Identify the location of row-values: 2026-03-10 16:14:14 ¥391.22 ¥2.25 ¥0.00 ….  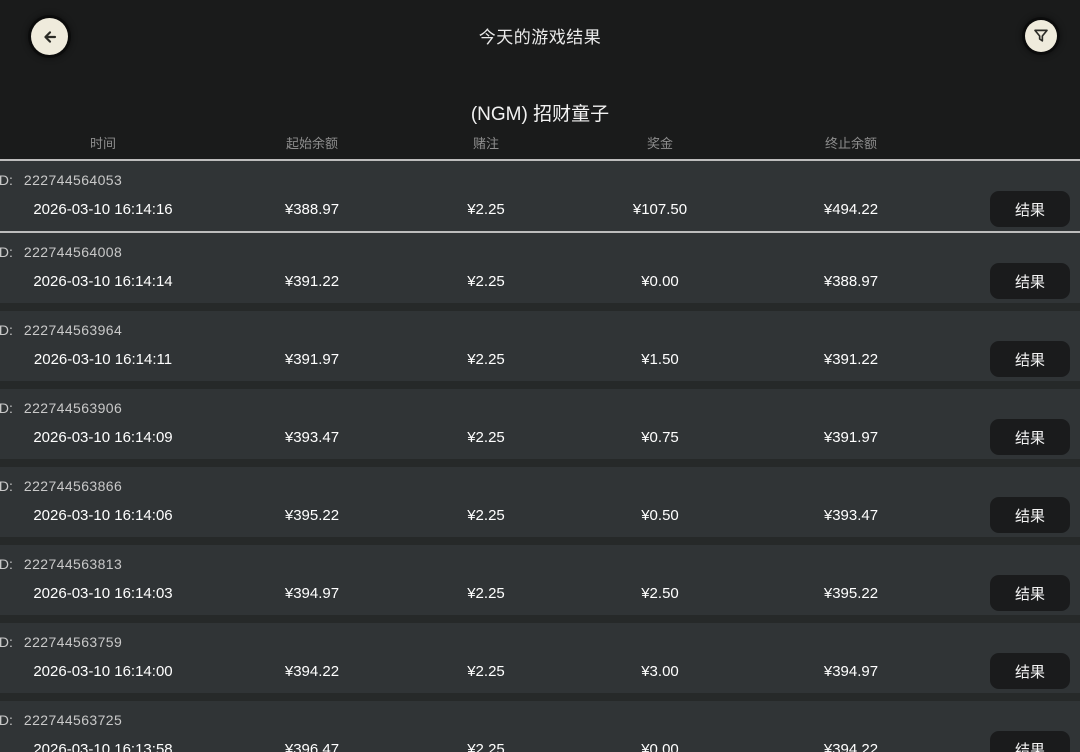
(540, 281).